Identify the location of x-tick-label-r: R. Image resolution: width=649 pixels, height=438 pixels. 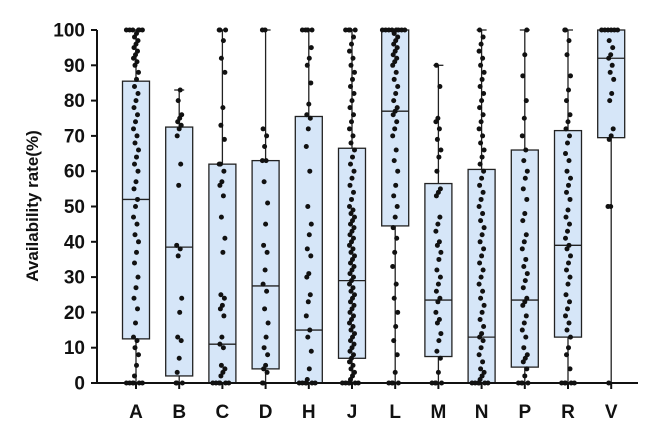
(568, 412).